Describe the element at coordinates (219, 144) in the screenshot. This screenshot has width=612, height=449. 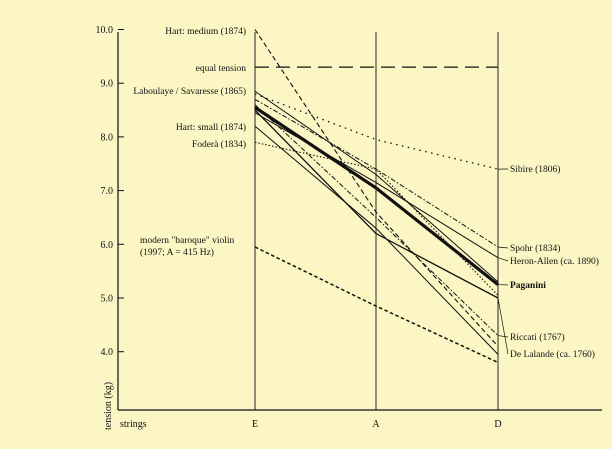
I see `series-label-4: Foderà (1834)` at that location.